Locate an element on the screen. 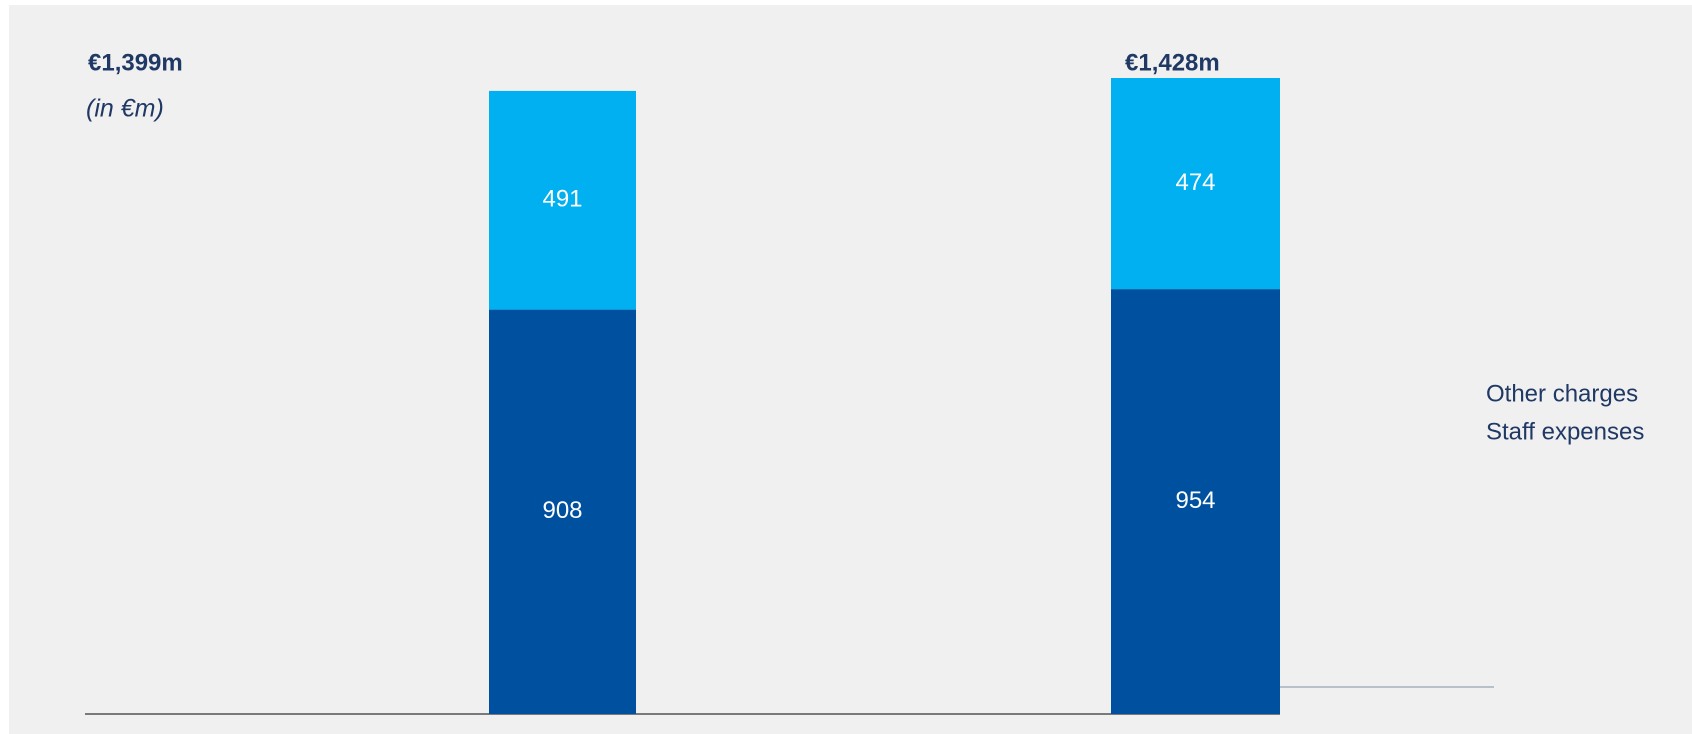 This screenshot has width=1692, height=734. value-label: 474 is located at coordinates (1195, 182).